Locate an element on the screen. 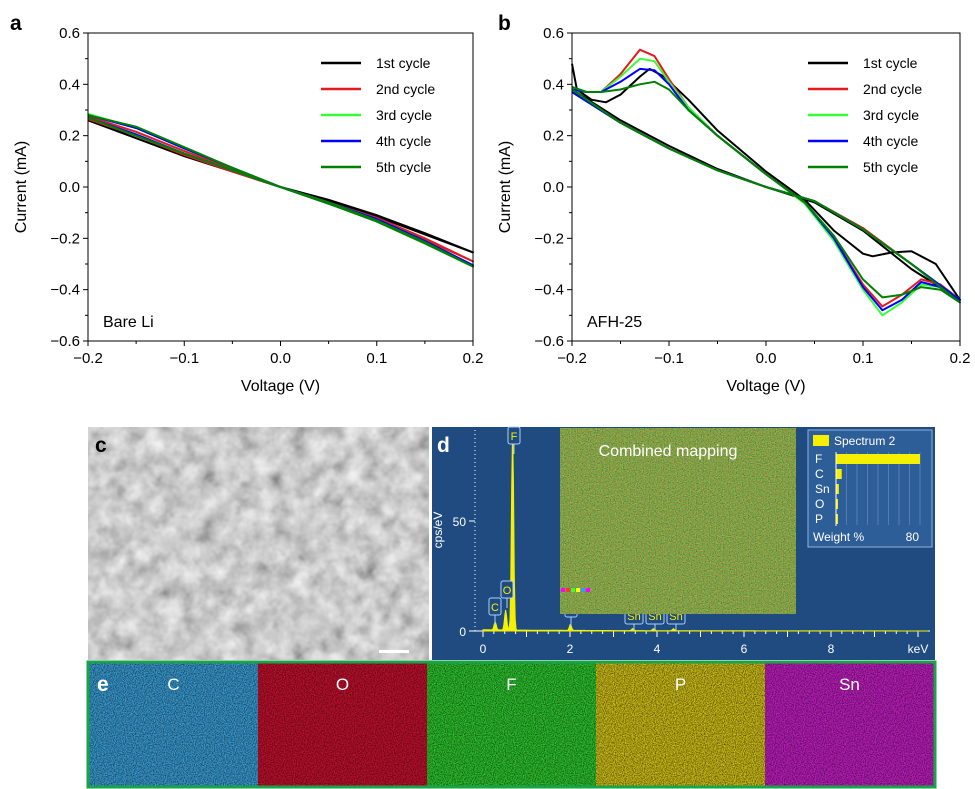 Image resolution: width=975 pixels, height=789 pixels. spectrum-trace is located at coordinates (705, 530).